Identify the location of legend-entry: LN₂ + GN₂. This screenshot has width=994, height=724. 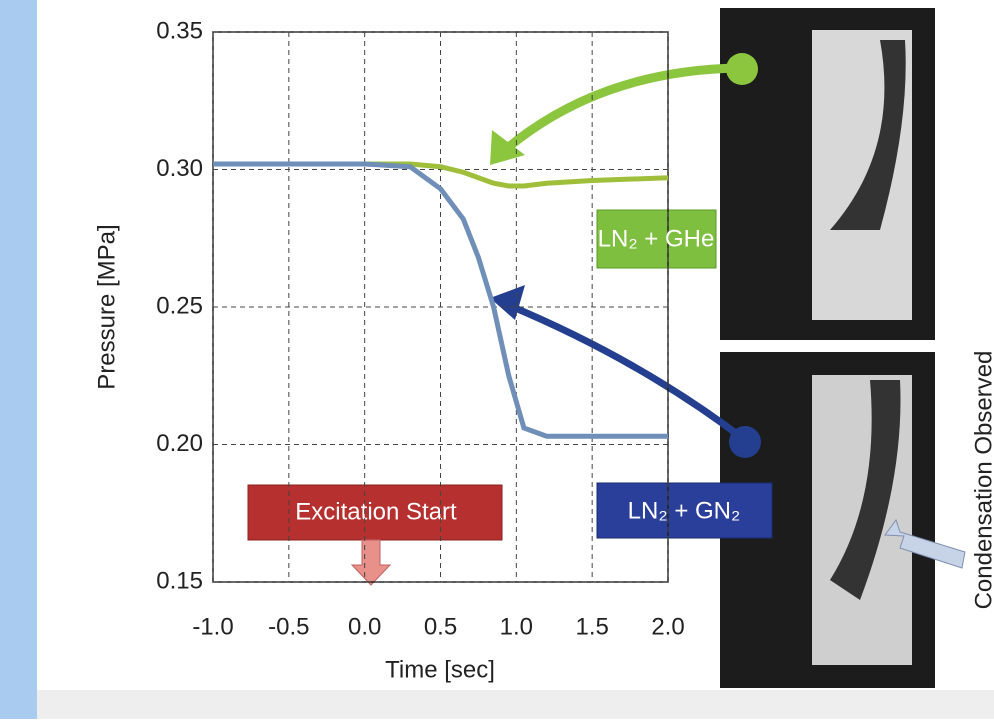
(684, 510).